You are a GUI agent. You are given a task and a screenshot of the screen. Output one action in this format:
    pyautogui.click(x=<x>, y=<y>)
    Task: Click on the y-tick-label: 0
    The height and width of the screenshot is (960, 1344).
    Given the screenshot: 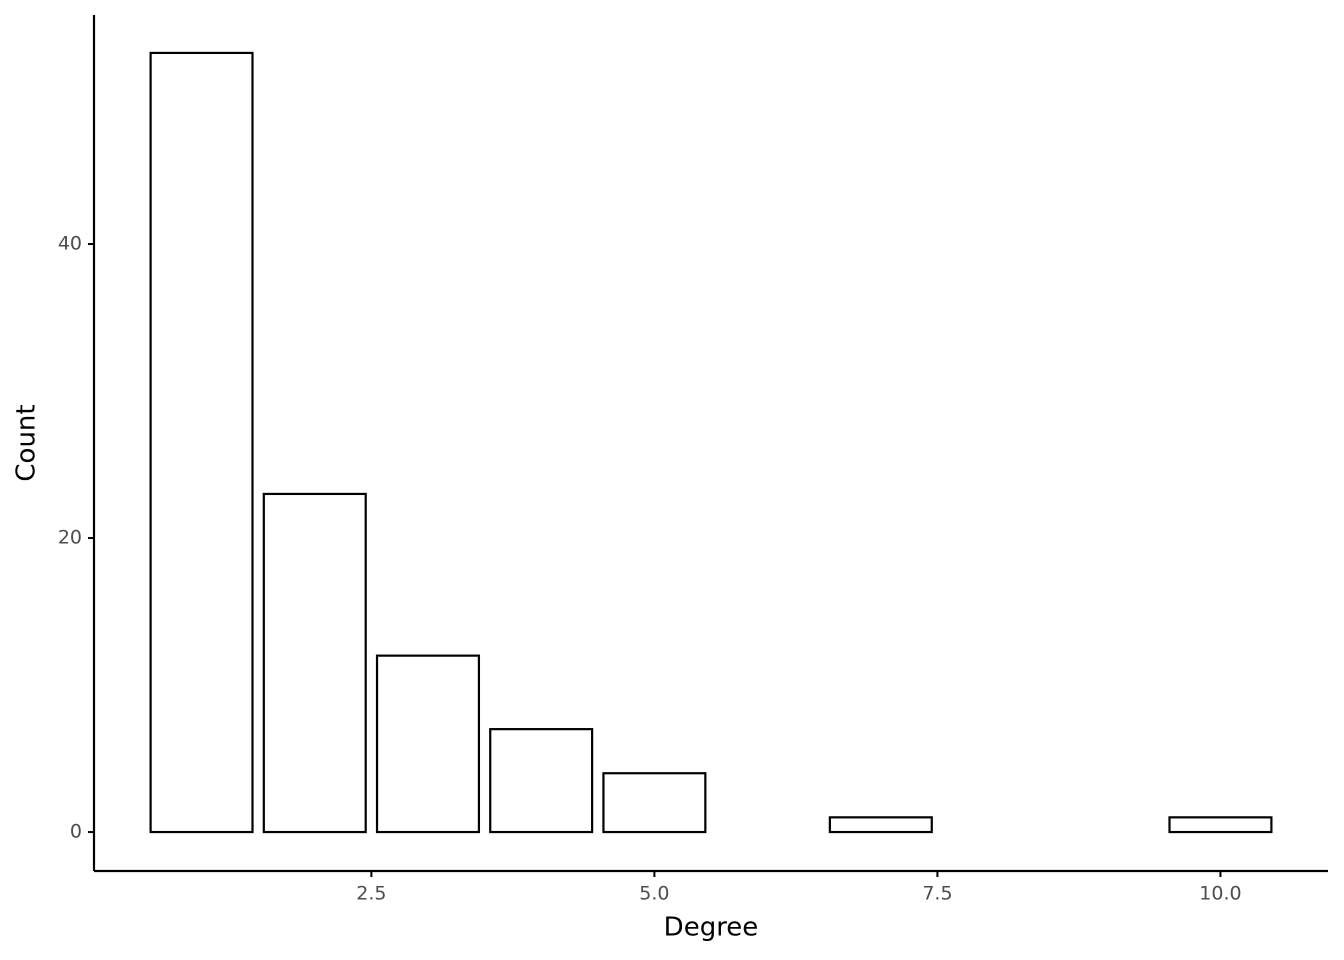 What is the action you would take?
    pyautogui.click(x=76, y=832)
    